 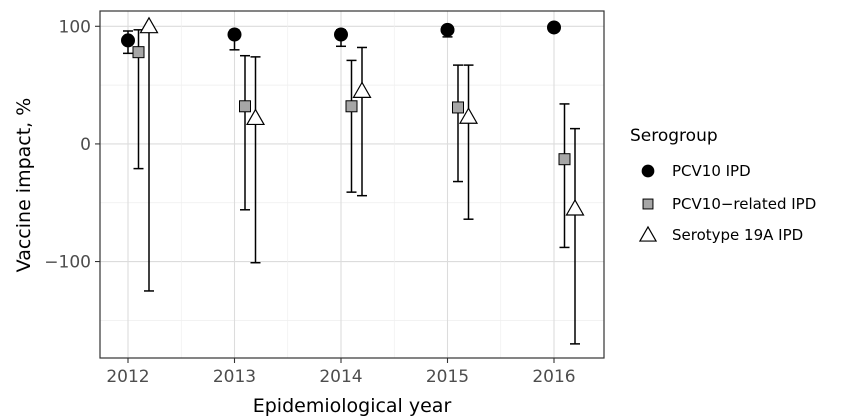 I want to click on x-tick-label: 2014, so click(x=340, y=377).